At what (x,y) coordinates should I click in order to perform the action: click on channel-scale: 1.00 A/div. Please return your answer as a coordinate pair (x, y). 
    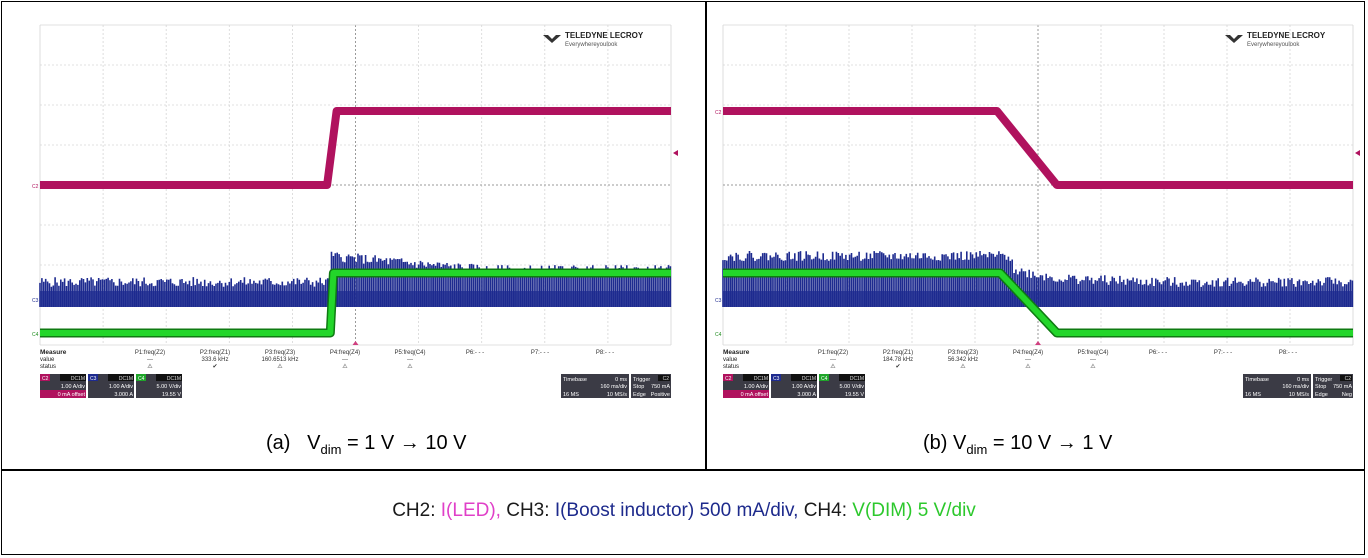
    Looking at the image, I should click on (804, 387).